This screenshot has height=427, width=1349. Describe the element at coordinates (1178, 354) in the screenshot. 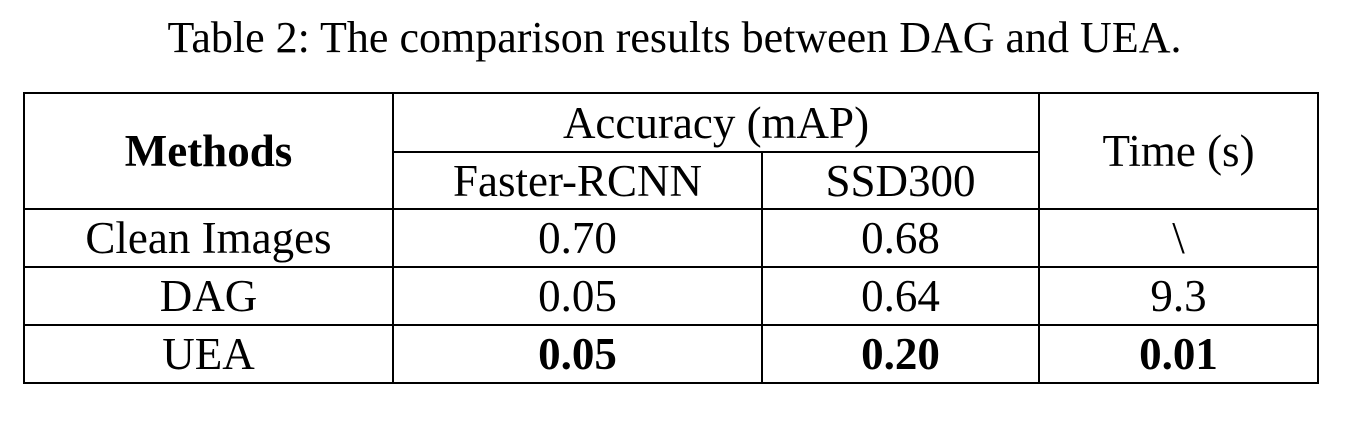

I see `cell-time: 0.01` at that location.